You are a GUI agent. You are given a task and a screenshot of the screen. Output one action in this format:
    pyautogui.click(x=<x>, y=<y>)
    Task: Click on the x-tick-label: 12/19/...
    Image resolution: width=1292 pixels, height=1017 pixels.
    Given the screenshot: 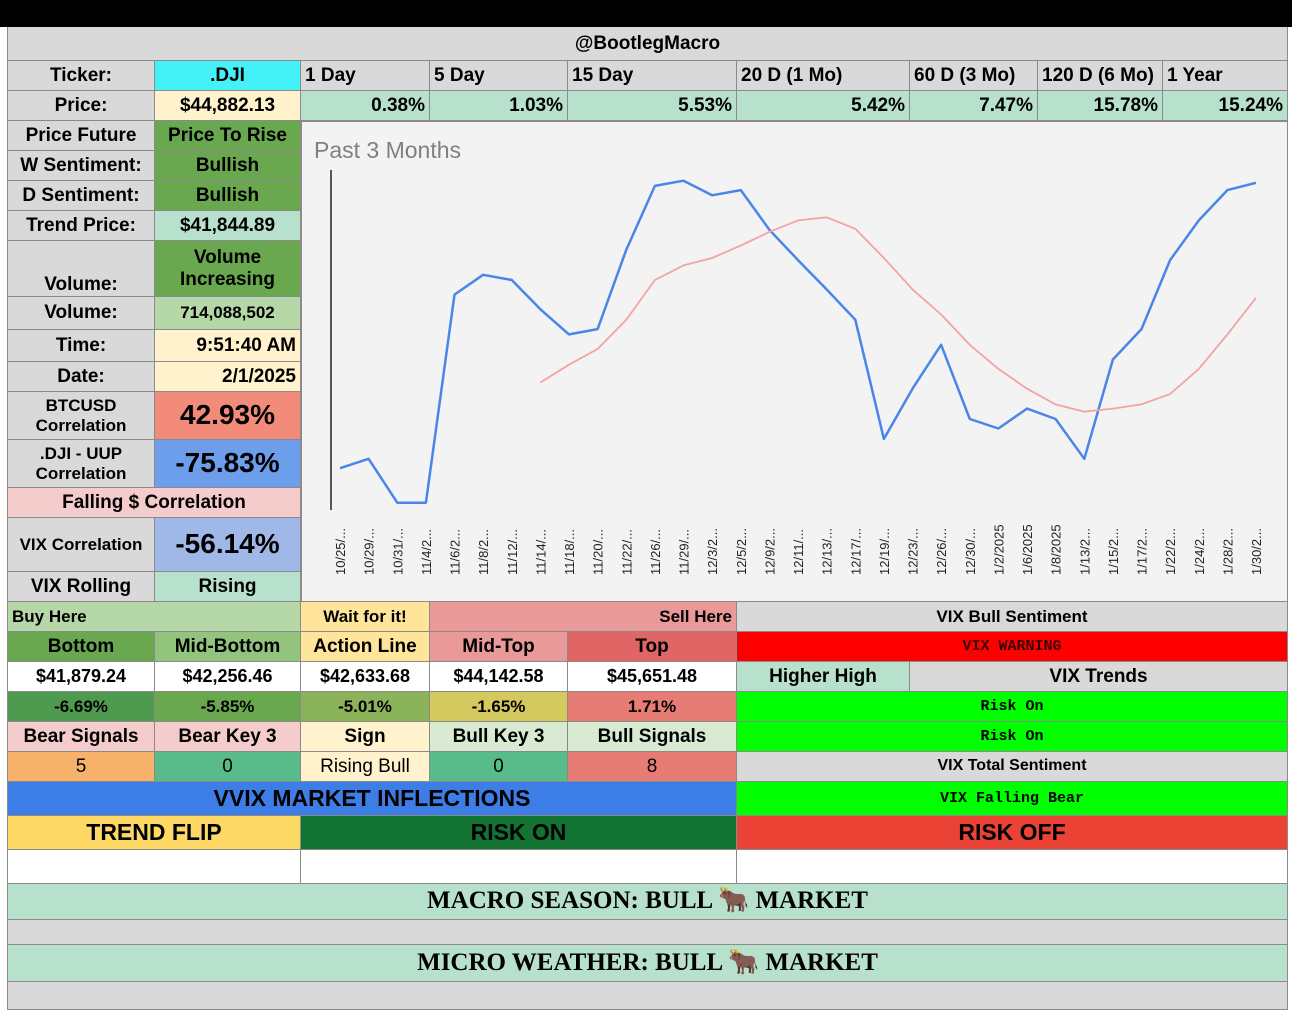 What is the action you would take?
    pyautogui.click(x=884, y=551)
    